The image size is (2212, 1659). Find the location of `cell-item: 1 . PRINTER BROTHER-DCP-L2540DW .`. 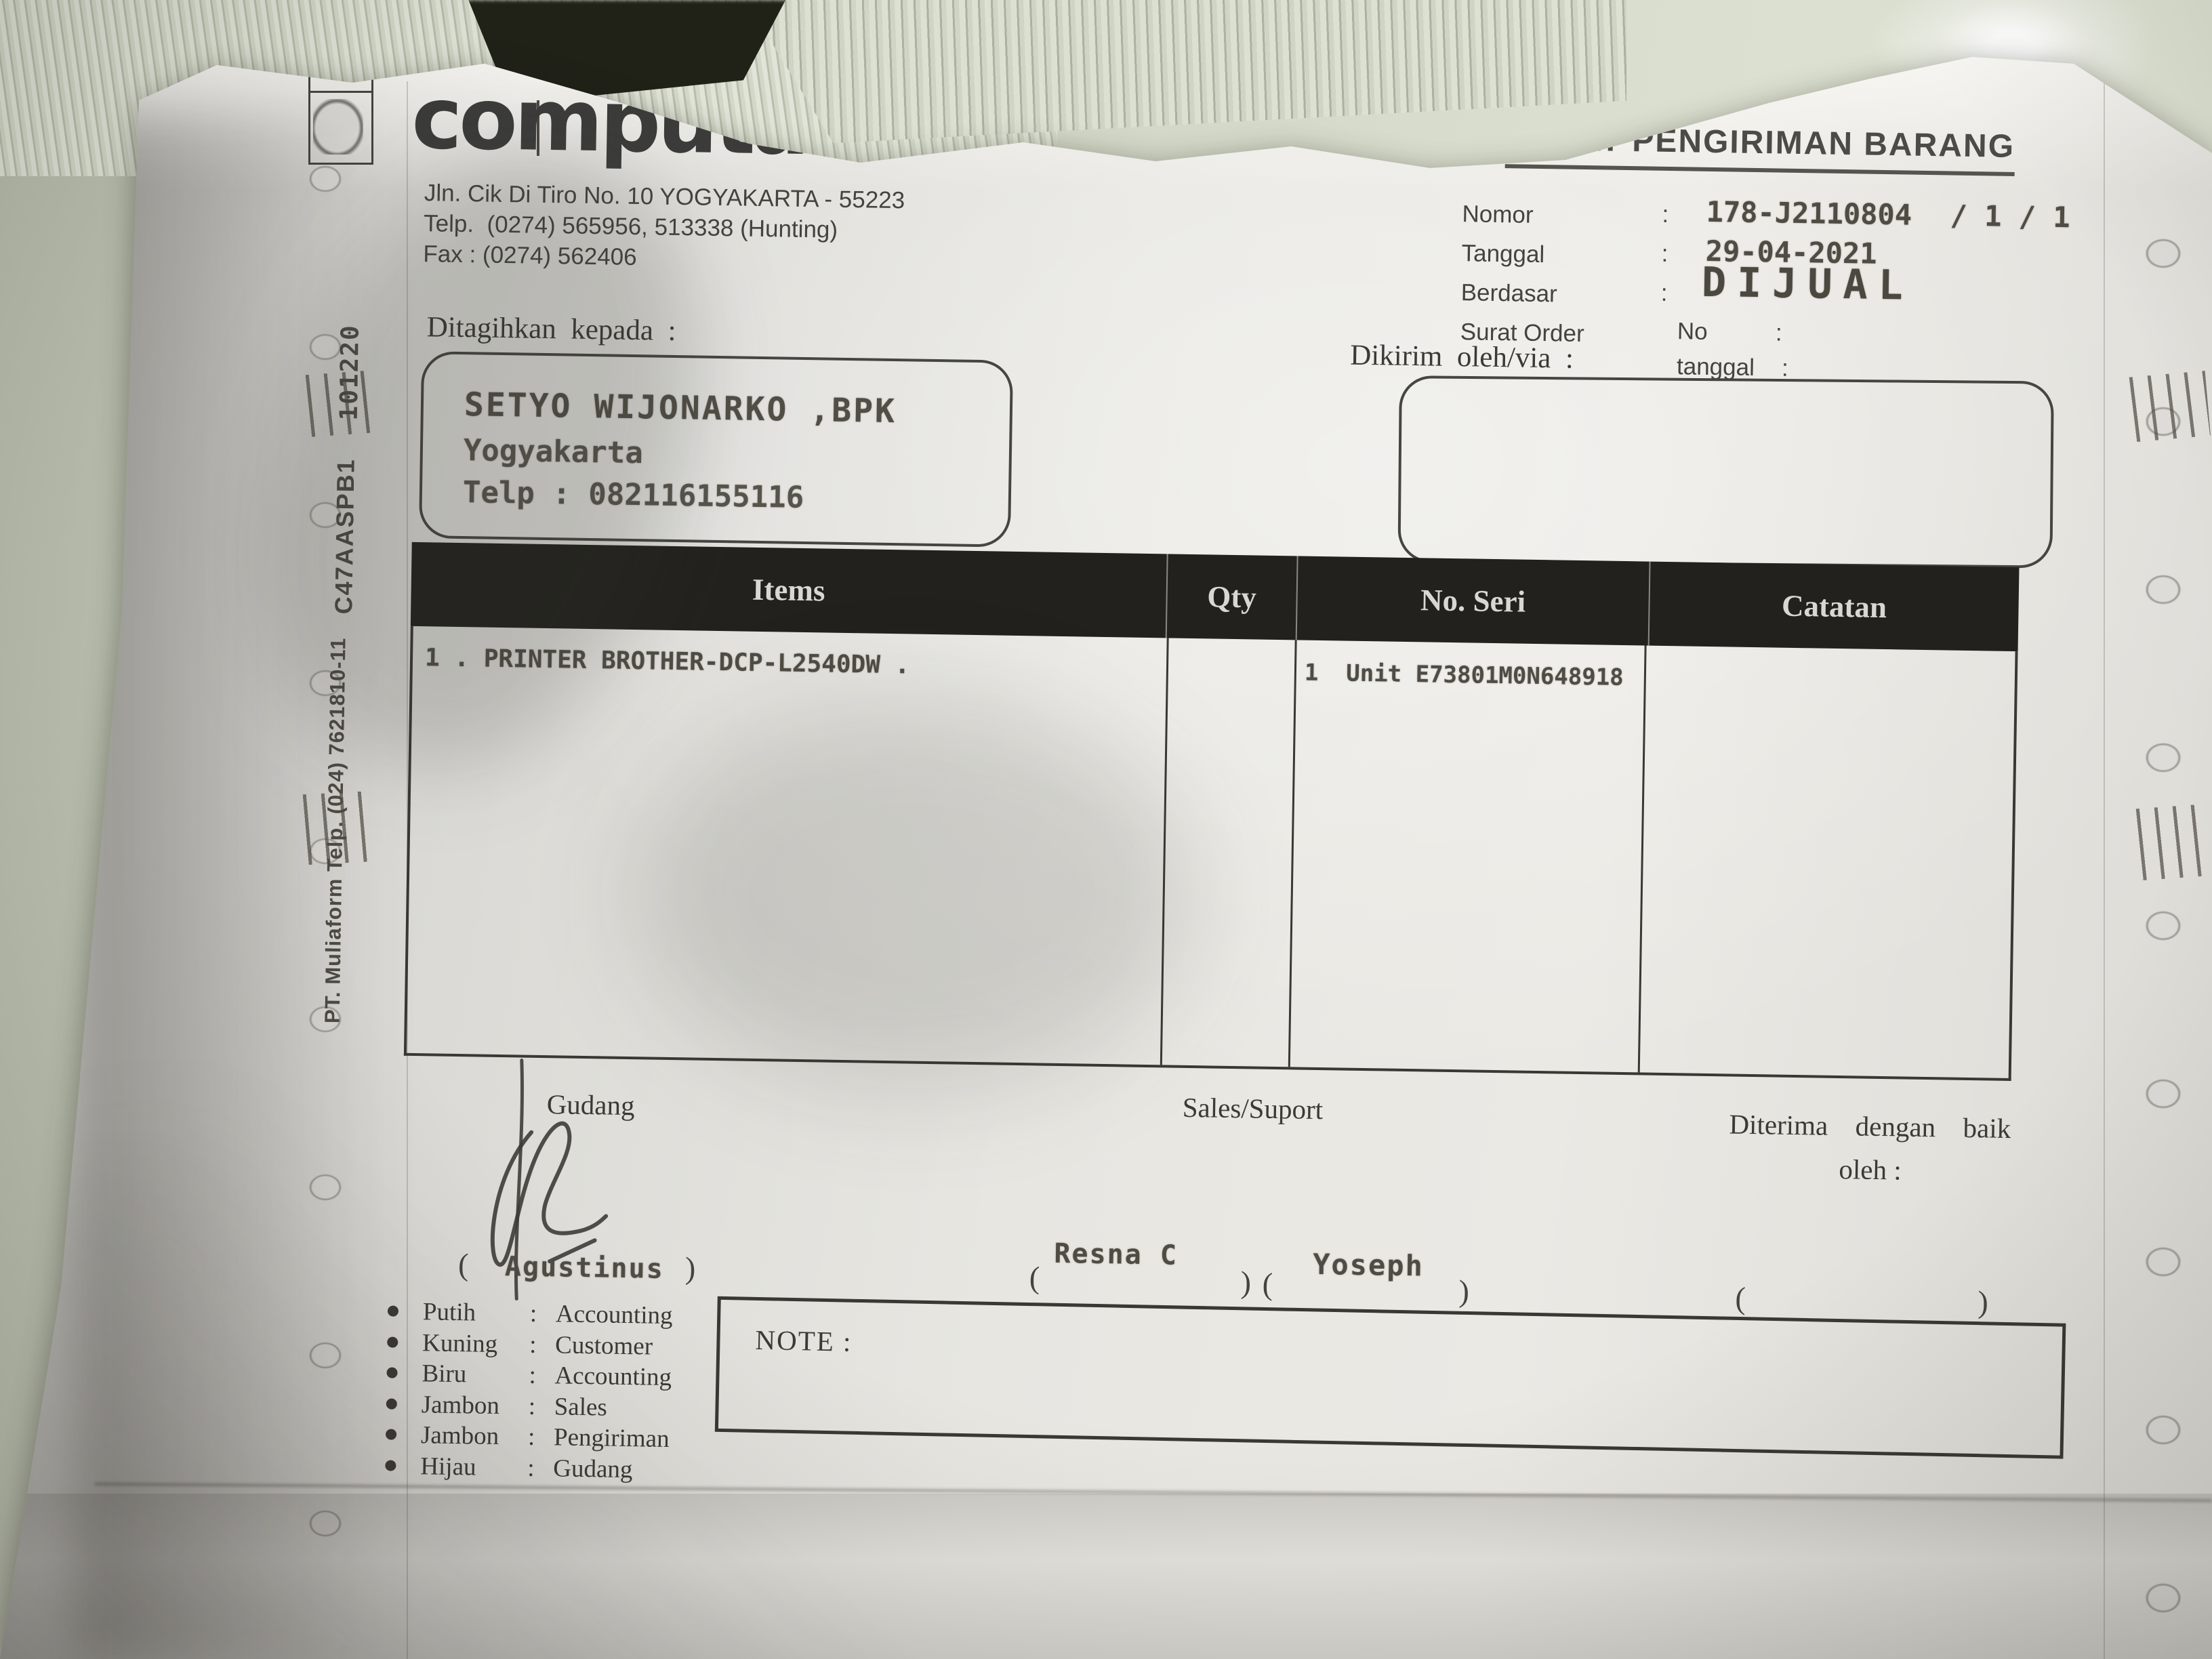

cell-item: 1 . PRINTER BROTHER-DCP-L2540DW . is located at coordinates (667, 662).